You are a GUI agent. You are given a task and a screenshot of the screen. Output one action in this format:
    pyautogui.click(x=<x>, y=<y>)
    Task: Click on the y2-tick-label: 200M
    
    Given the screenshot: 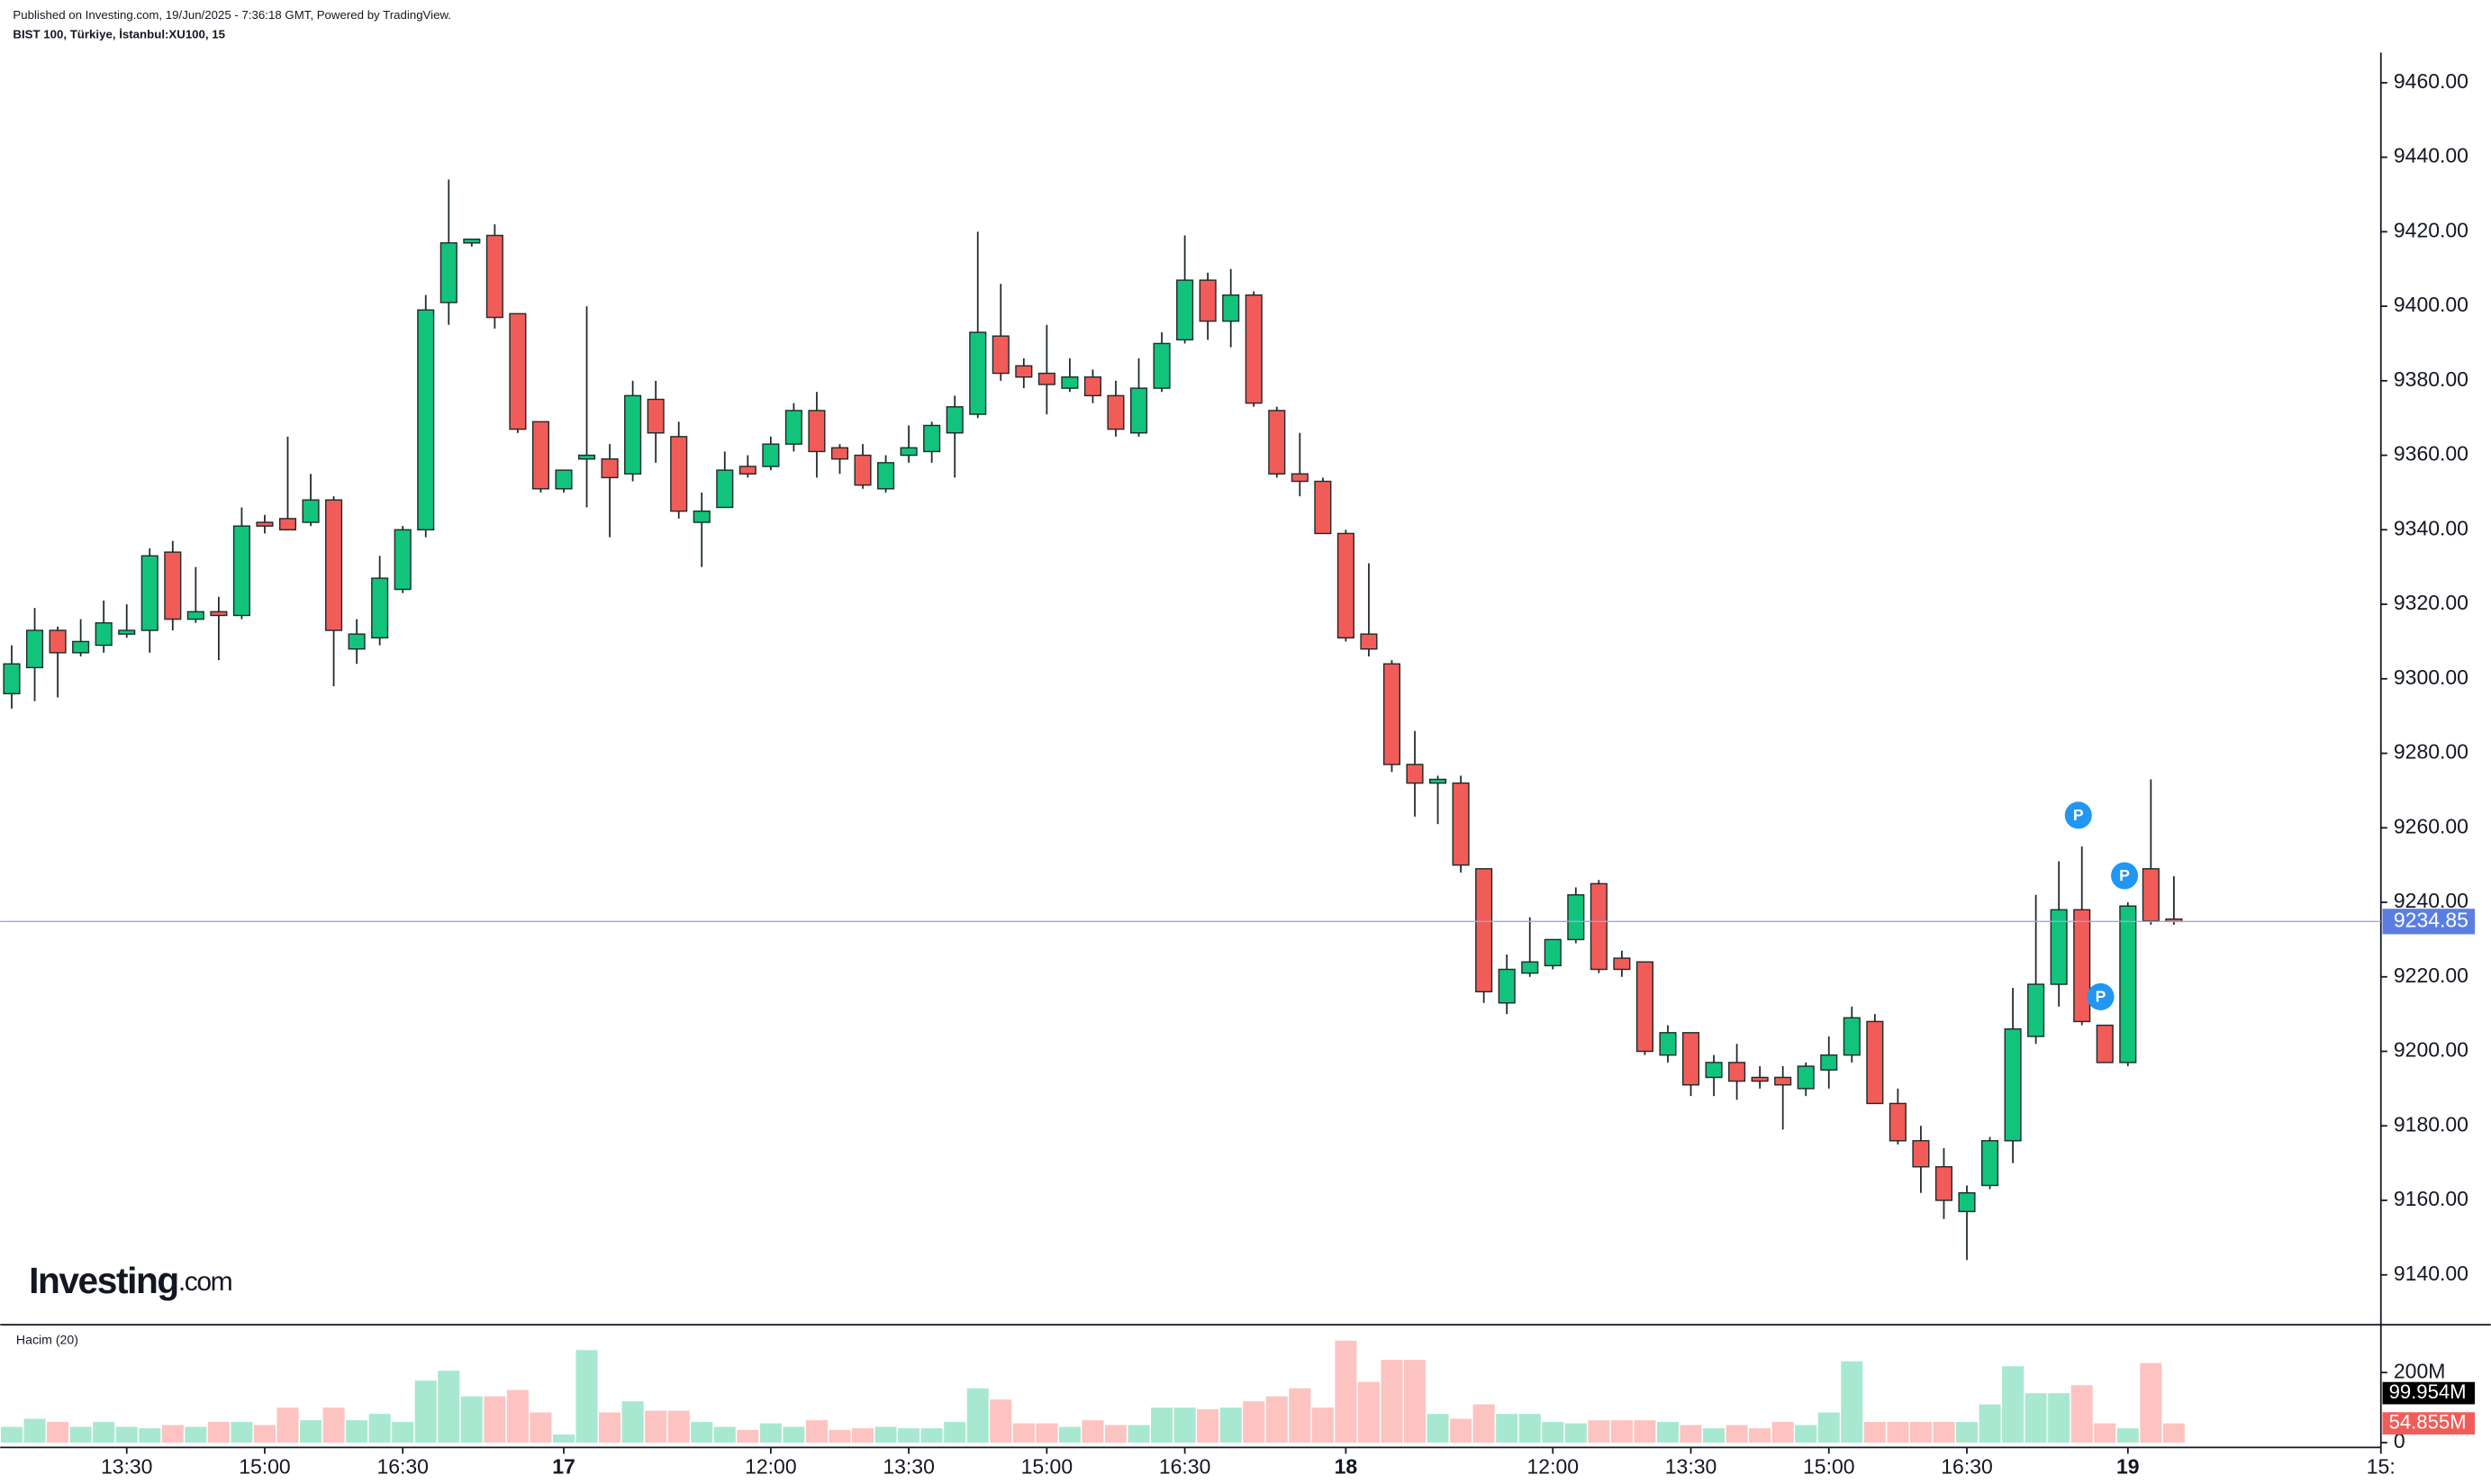 What is the action you would take?
    pyautogui.click(x=2419, y=1371)
    